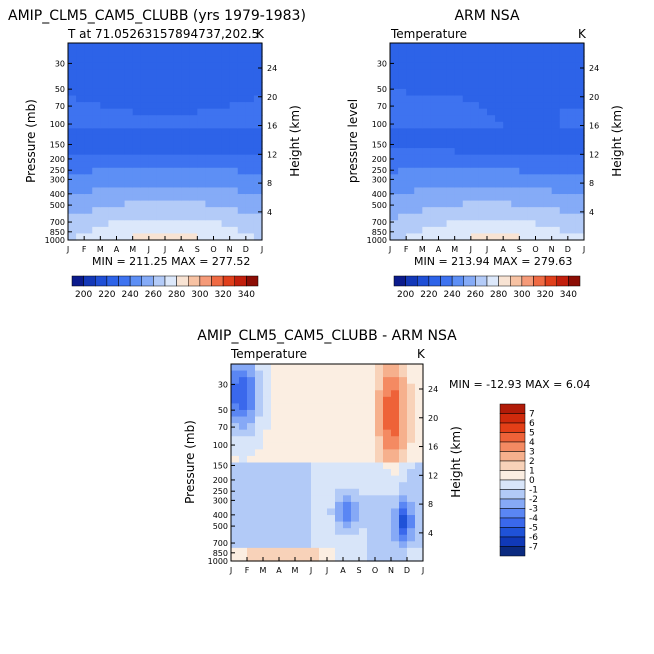 The height and width of the screenshot is (654, 654). What do you see at coordinates (67, 249) in the screenshot?
I see `model-x-tick-label: J` at bounding box center [67, 249].